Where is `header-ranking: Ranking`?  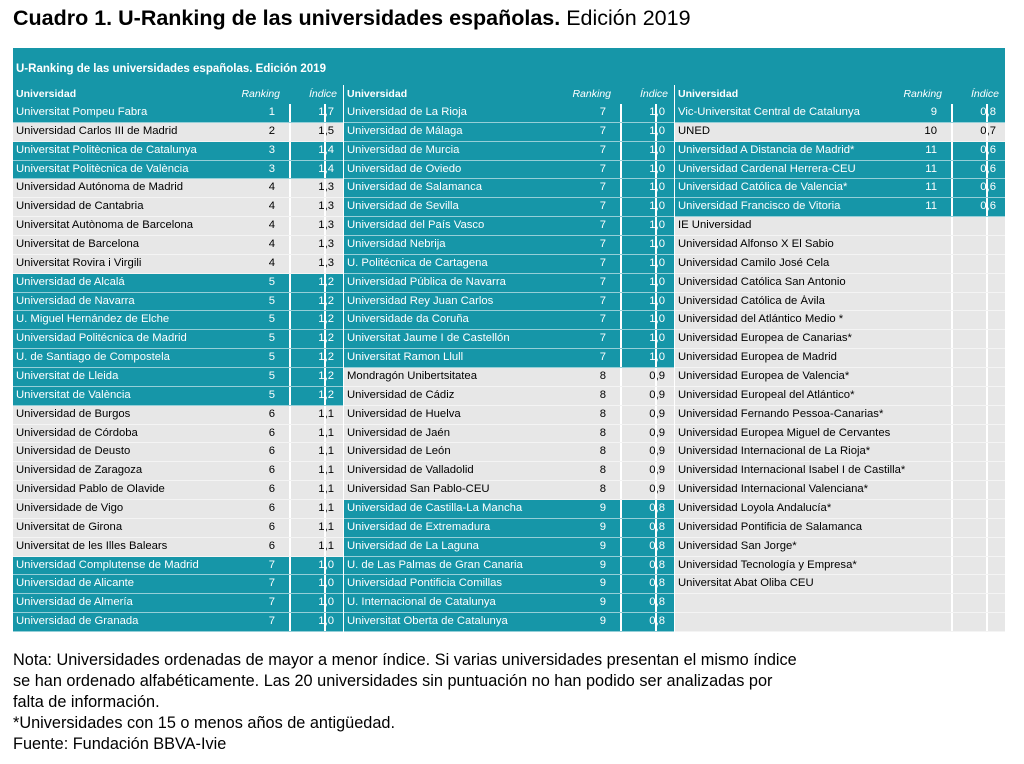
header-ranking: Ranking is located at coordinates (260, 94).